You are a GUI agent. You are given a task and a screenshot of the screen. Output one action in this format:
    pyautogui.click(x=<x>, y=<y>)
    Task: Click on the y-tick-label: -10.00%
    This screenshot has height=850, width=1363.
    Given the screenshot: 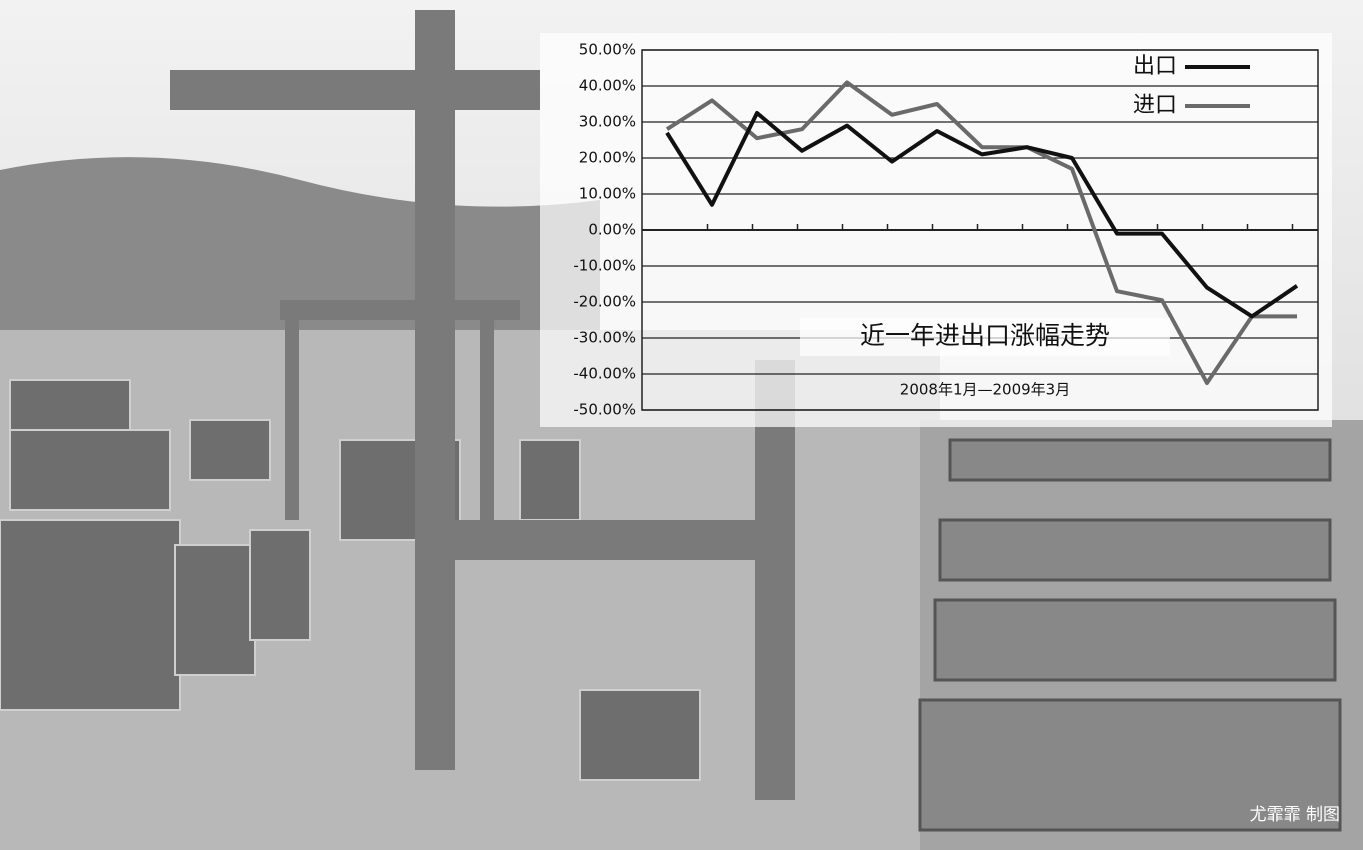 What is the action you would take?
    pyautogui.click(x=604, y=266)
    